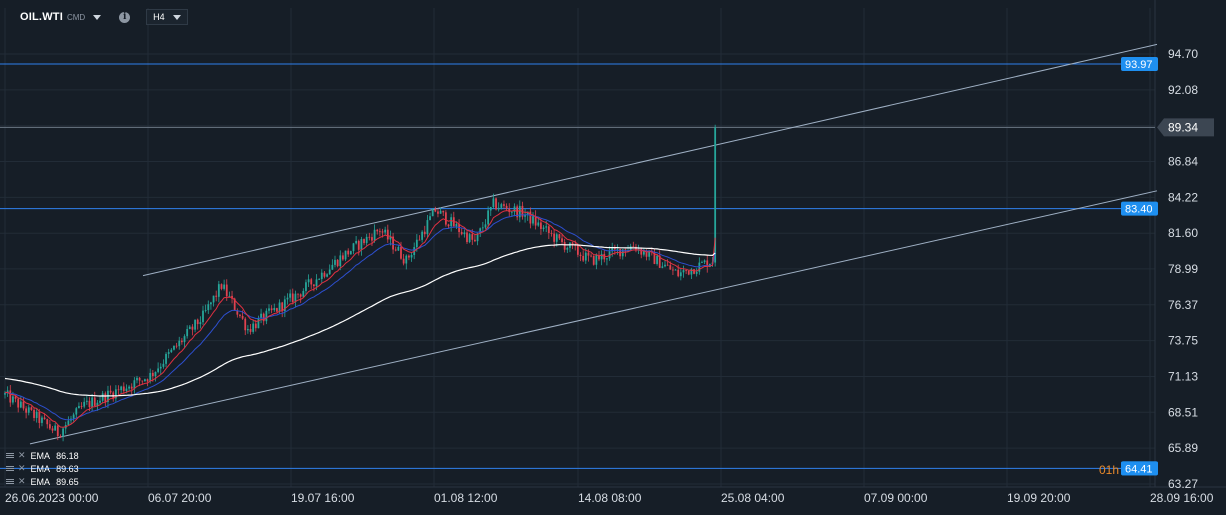 The image size is (1226, 515). Describe the element at coordinates (167, 17) in the screenshot. I see `timeframe-select: H4` at that location.